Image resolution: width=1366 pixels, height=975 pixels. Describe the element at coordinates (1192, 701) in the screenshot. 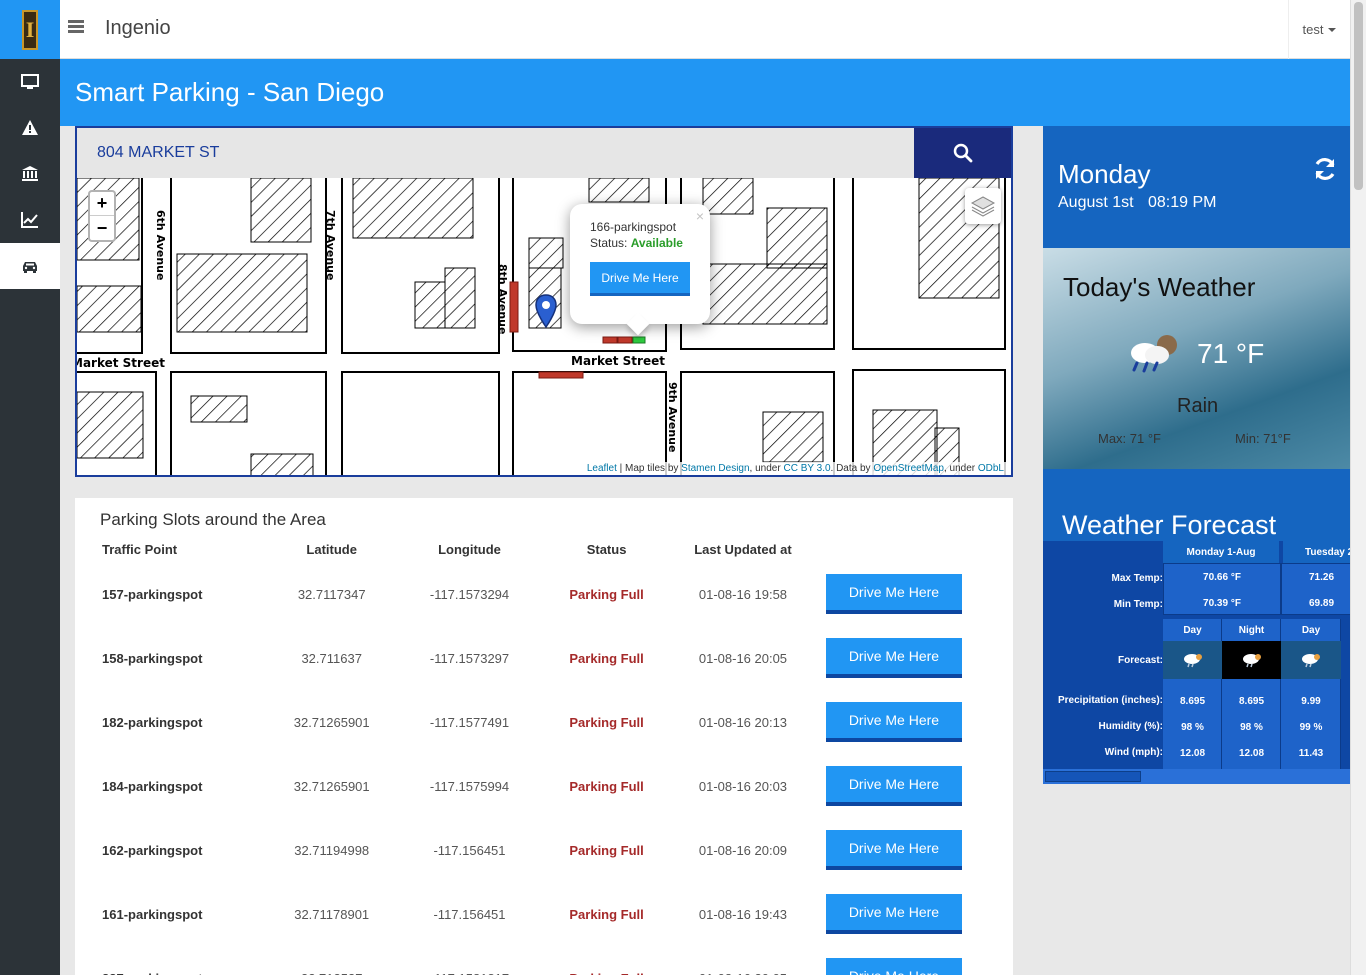

I see `forecast-precip: 8.695` at that location.